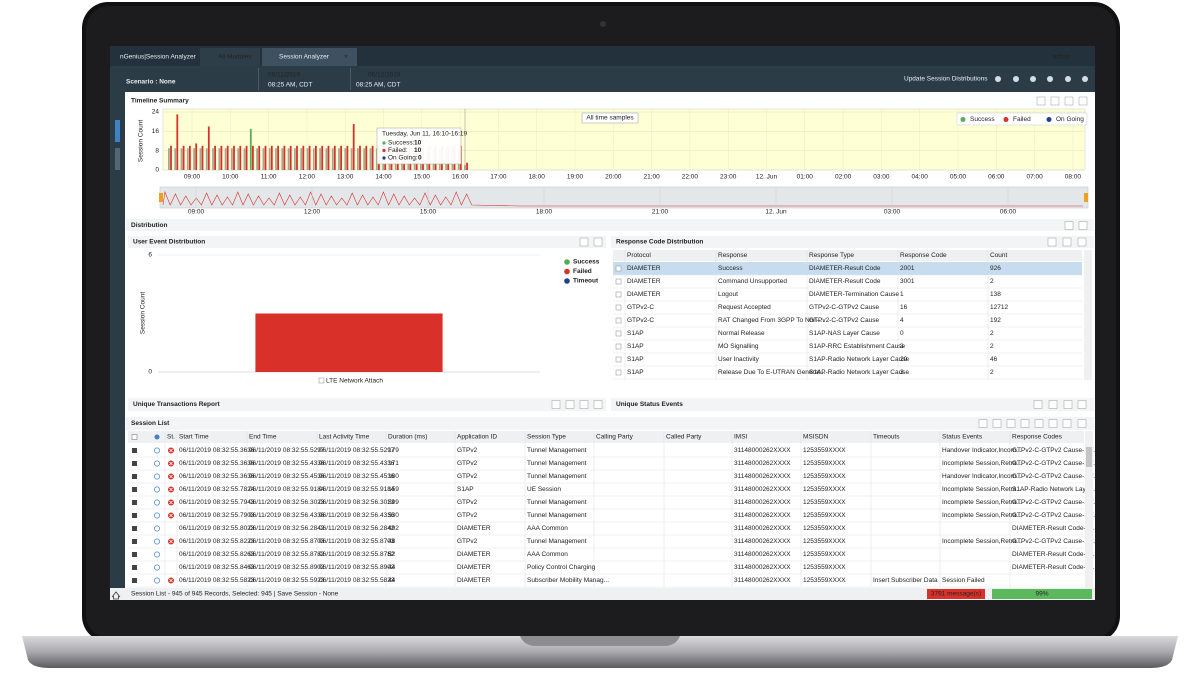  I want to click on panel-title: Unique Transactions Report, so click(177, 404).